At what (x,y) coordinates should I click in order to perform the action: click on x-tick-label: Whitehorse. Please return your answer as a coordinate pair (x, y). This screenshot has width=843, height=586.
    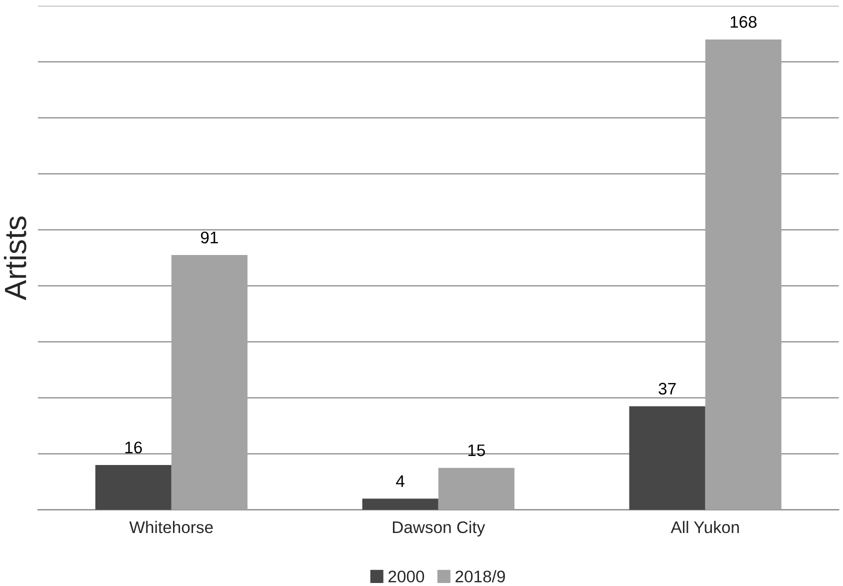
    Looking at the image, I should click on (171, 527).